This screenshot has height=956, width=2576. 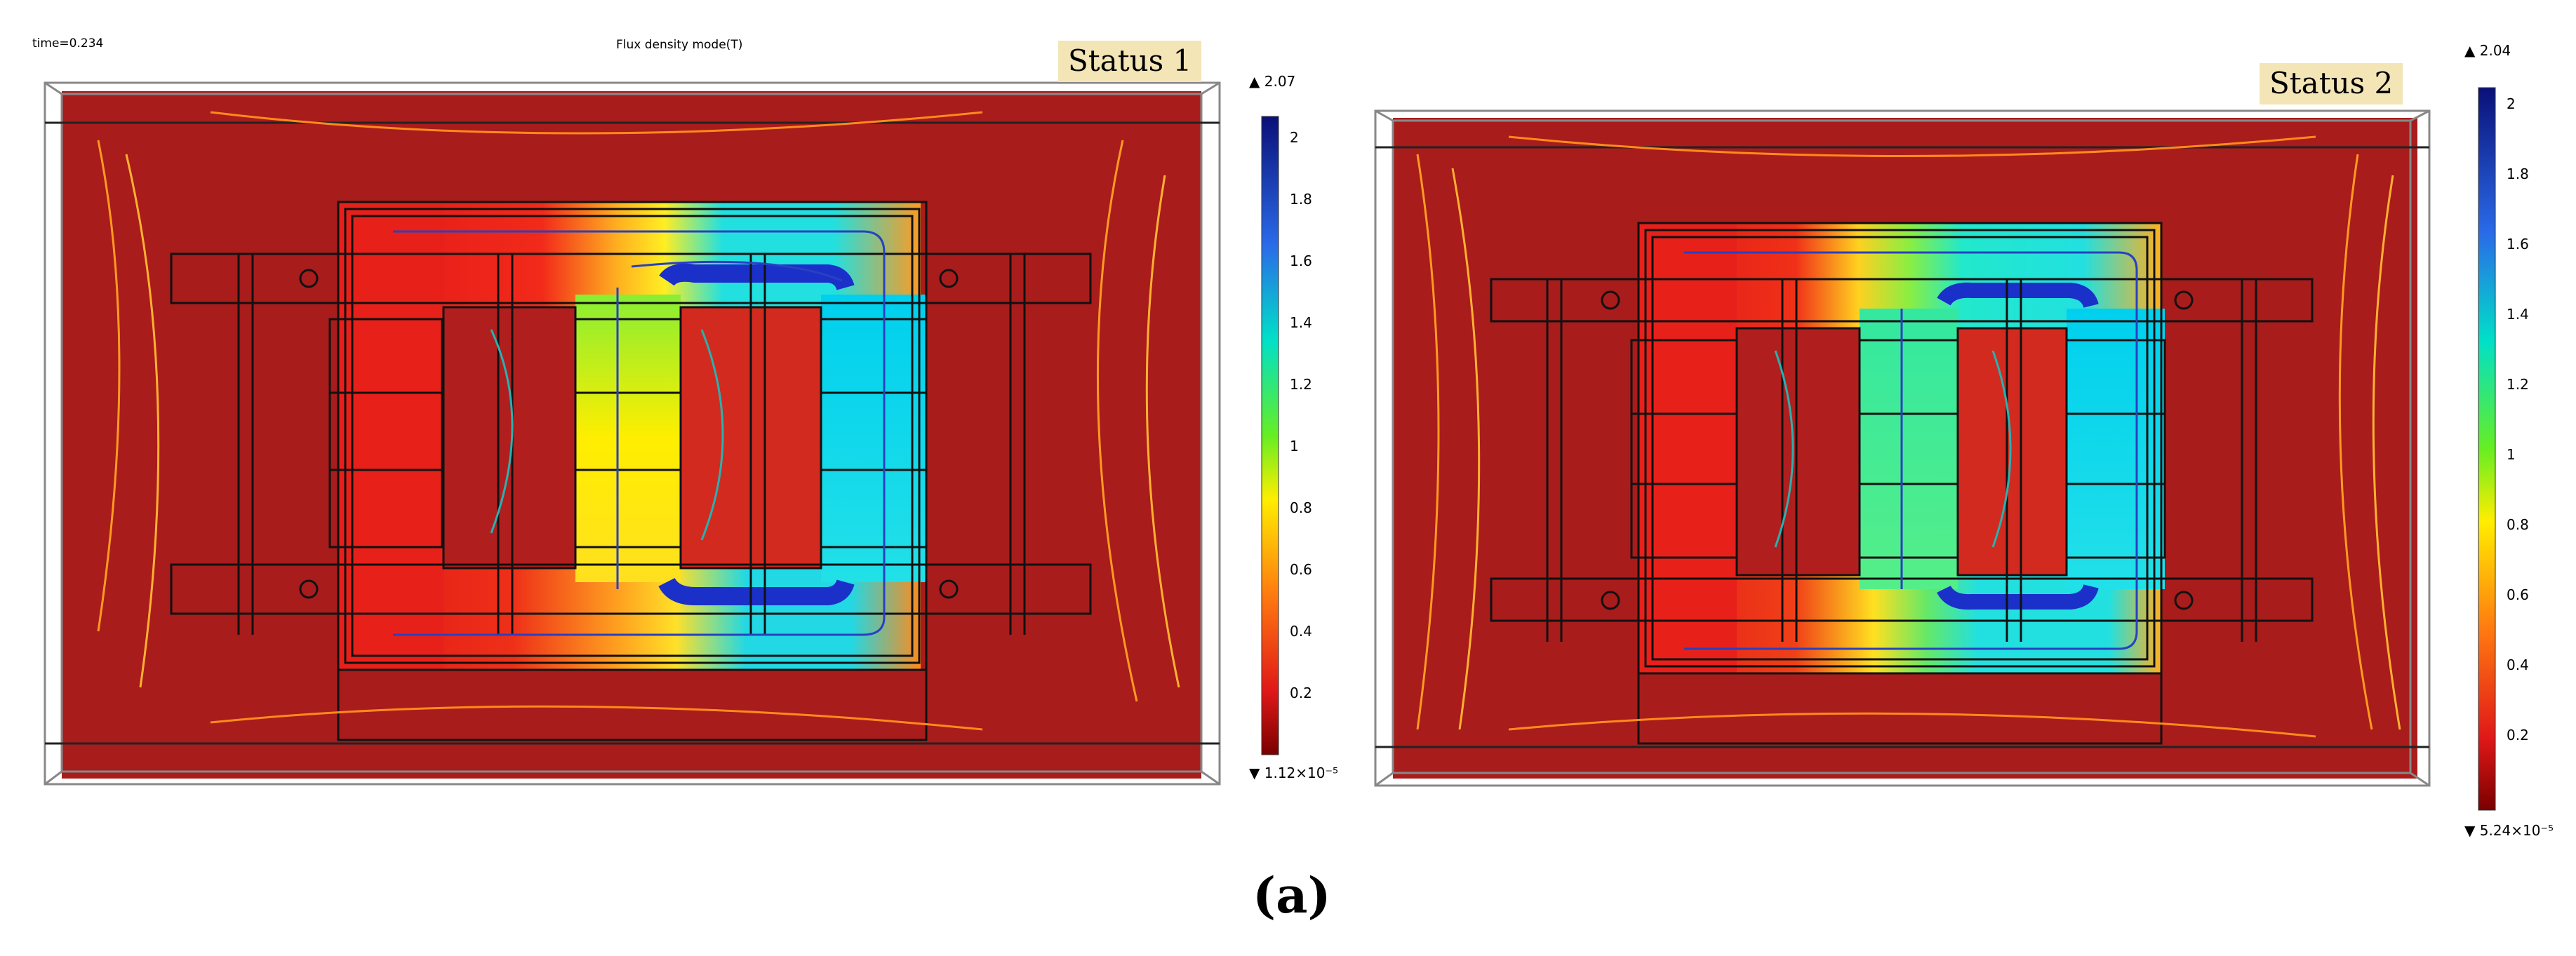 What do you see at coordinates (2518, 735) in the screenshot?
I see `right-colorbar-tick: 0.2` at bounding box center [2518, 735].